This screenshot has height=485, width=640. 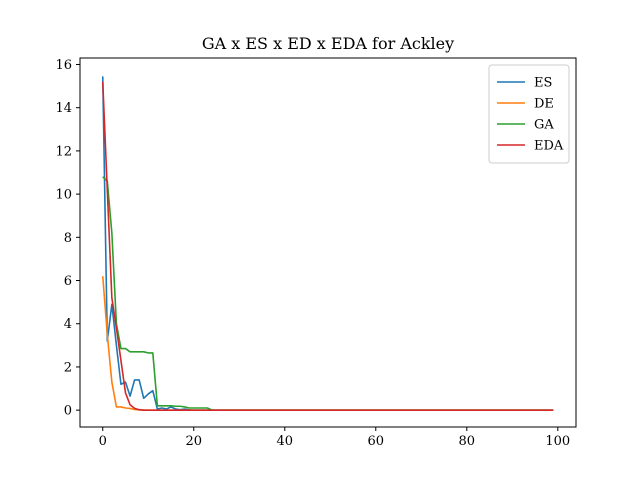 I want to click on y-tick-label: 10, so click(x=63, y=195).